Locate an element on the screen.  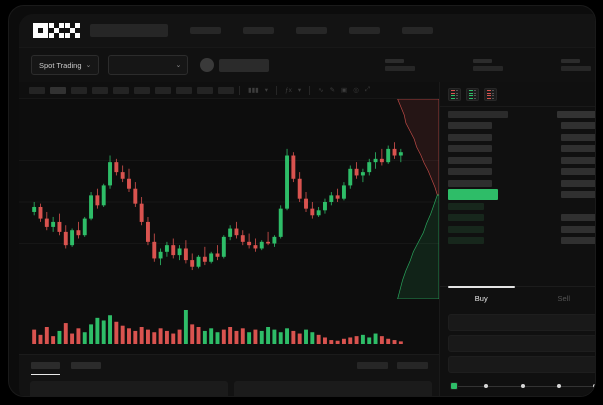
trading-pair-select: ⌄ is located at coordinates (148, 65).